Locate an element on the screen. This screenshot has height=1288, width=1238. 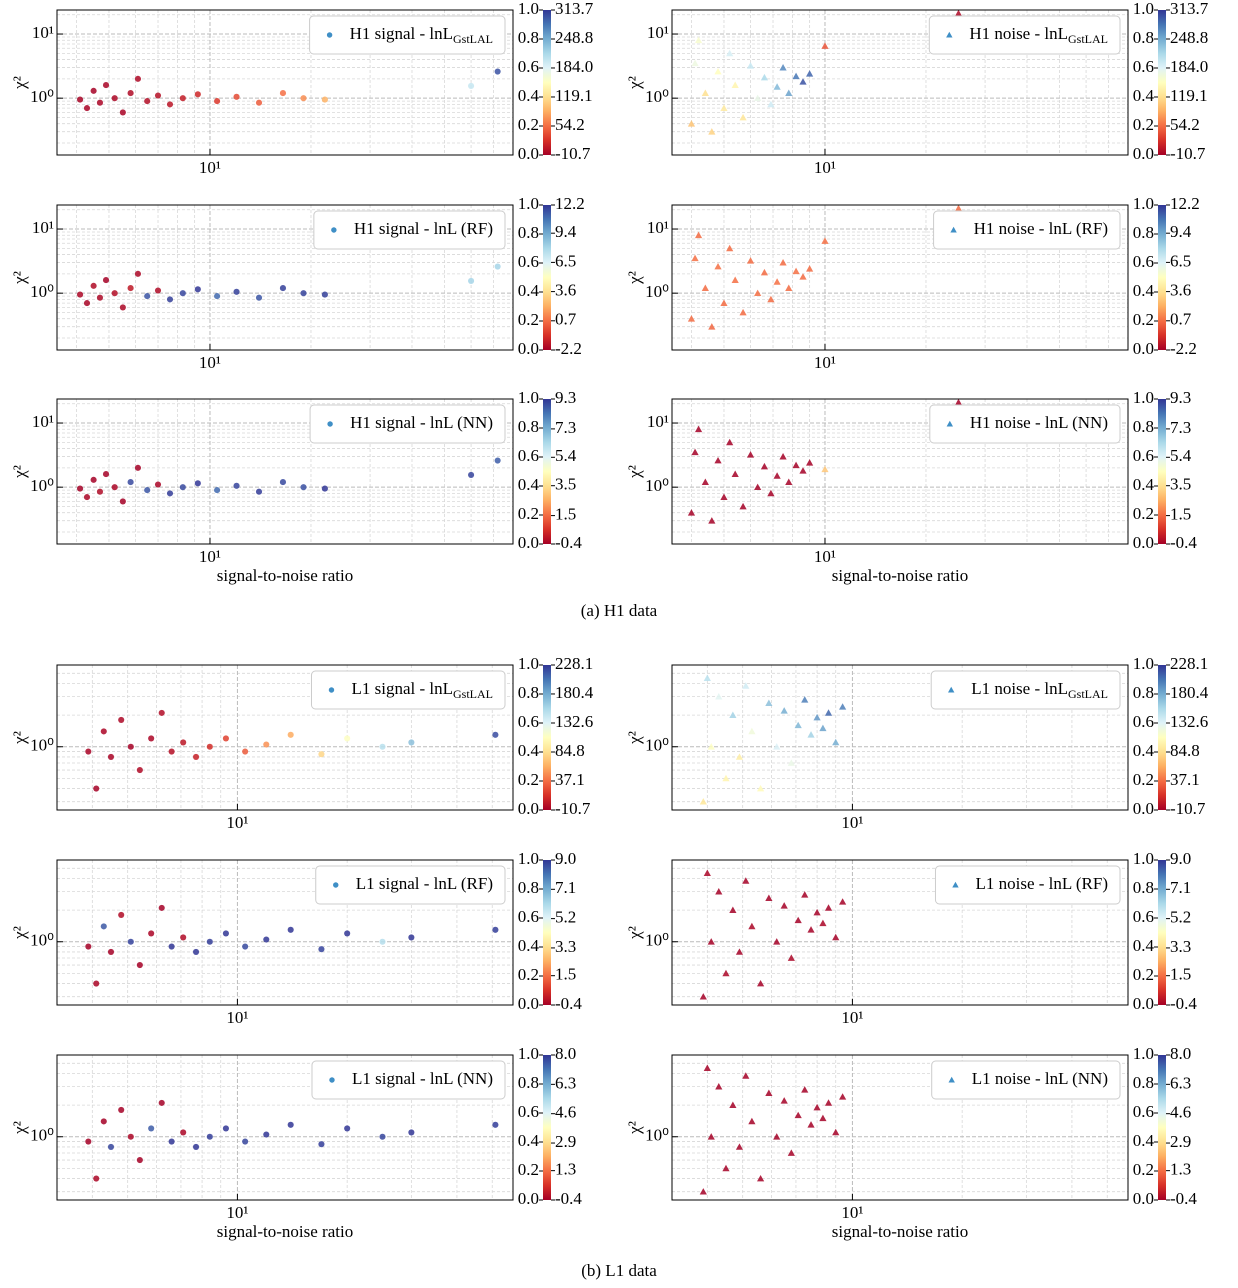
legend-text: L1 noise - lnL is located at coordinates (1019, 688).